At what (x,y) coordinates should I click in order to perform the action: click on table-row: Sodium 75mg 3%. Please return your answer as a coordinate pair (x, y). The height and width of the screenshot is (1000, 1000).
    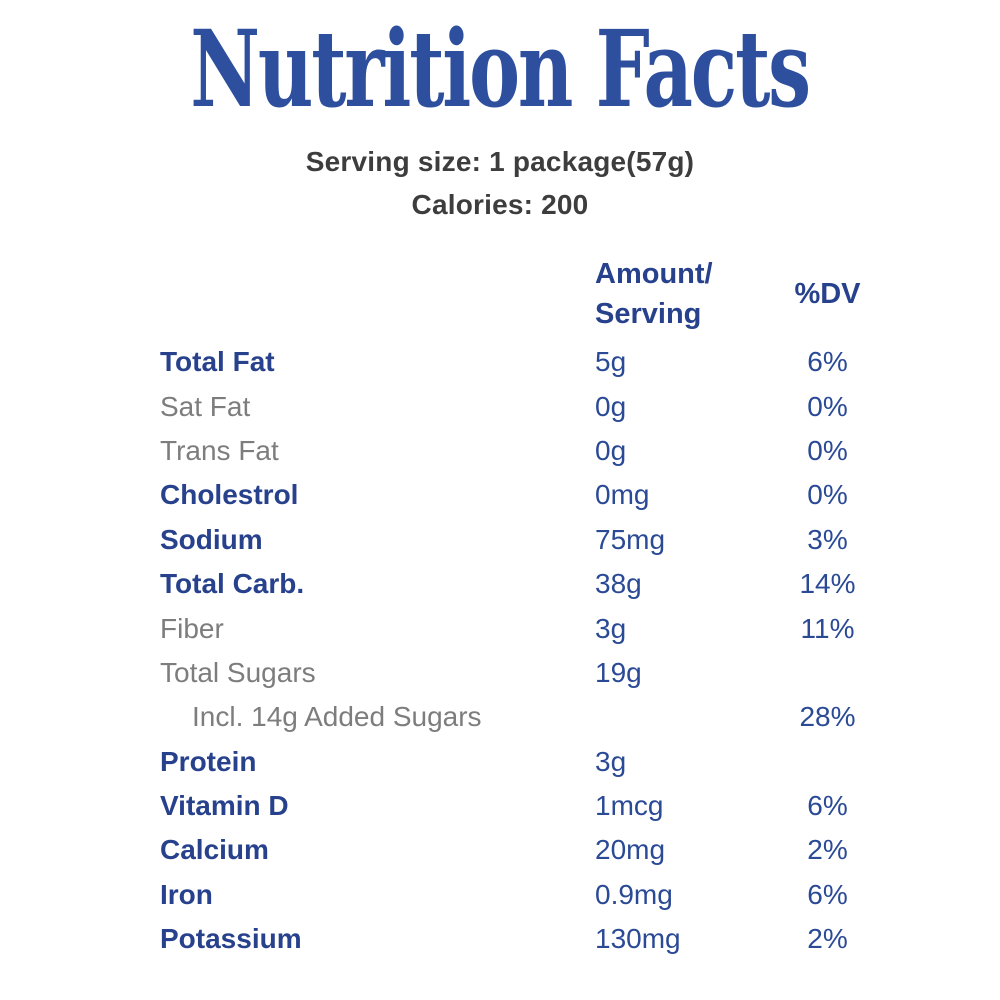
    Looking at the image, I should click on (525, 540).